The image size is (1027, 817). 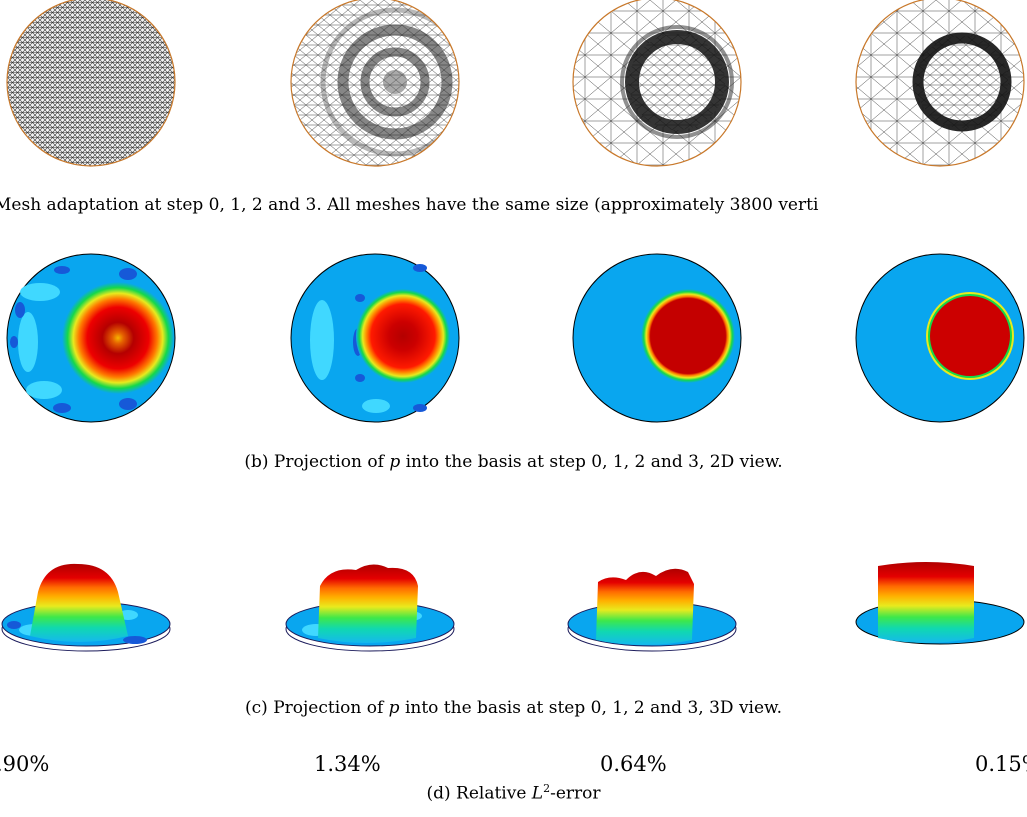 What do you see at coordinates (395, 462) in the screenshot?
I see `caption-b-variable: p` at bounding box center [395, 462].